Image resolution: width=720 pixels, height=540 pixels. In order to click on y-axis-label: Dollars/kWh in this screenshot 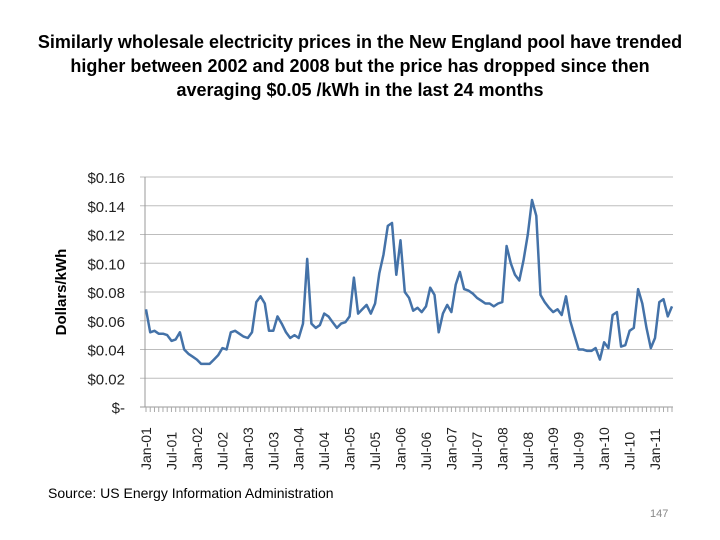, I will do `click(61, 292)`.